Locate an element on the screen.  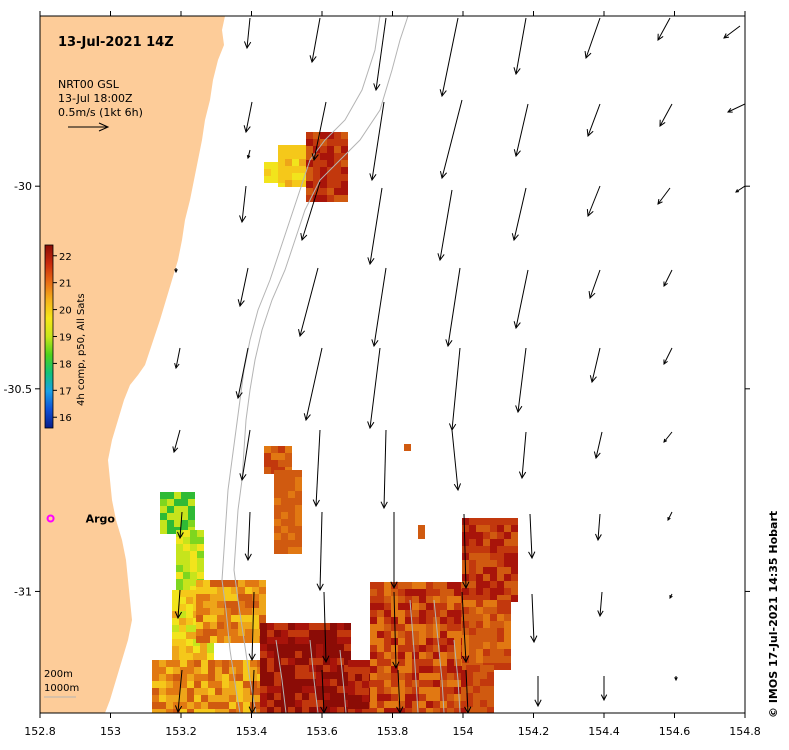
current-legend-line1: NRT00 GSL is located at coordinates (89, 84).